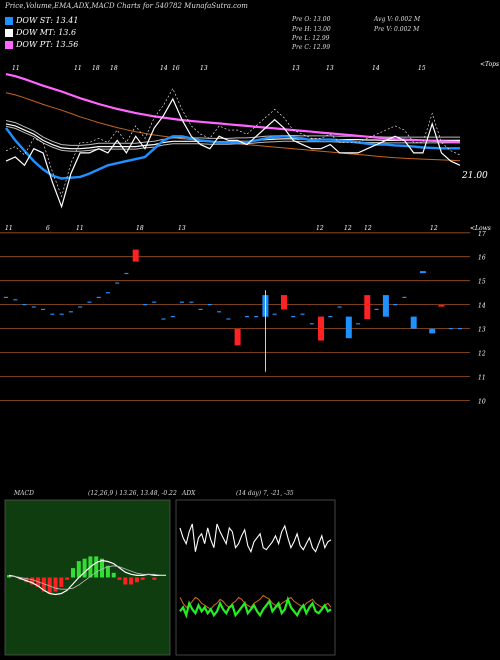 The height and width of the screenshot is (660, 500). What do you see at coordinates (47, 44) in the screenshot?
I see `legend-dow-pt: DOW PT: 13.56` at bounding box center [47, 44].